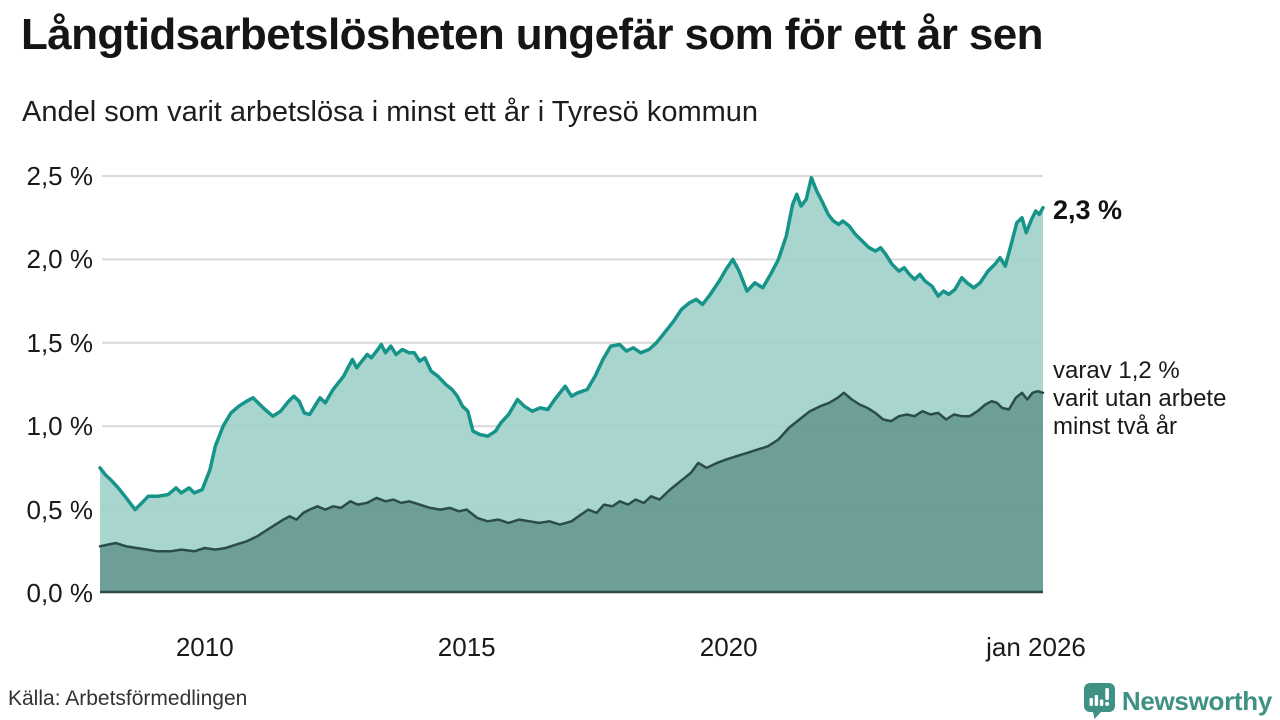 The image size is (1280, 720). I want to click on newsworthy-wordmark: Newsworthy, so click(1196, 700).